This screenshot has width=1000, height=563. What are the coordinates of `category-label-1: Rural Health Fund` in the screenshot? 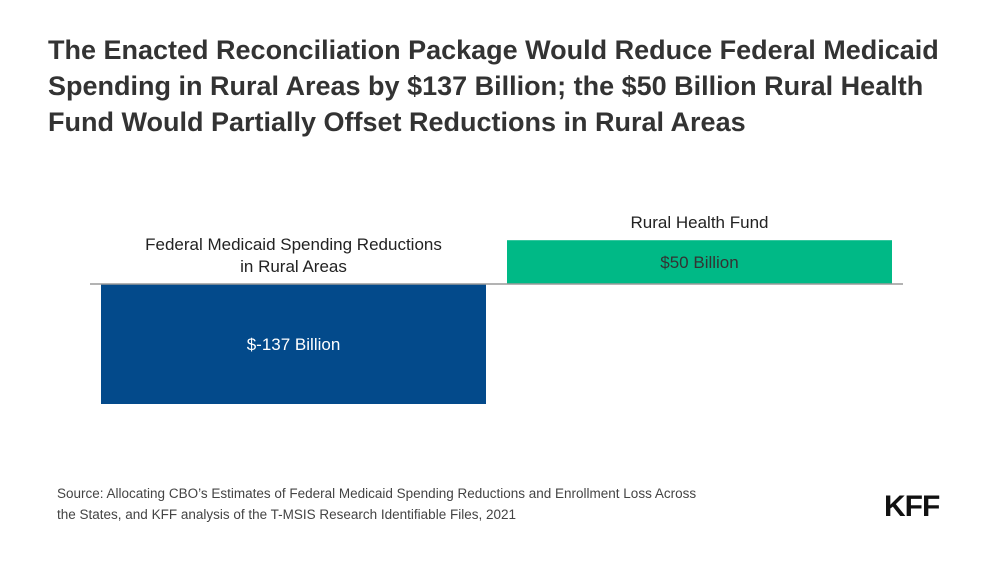 It's located at (700, 222).